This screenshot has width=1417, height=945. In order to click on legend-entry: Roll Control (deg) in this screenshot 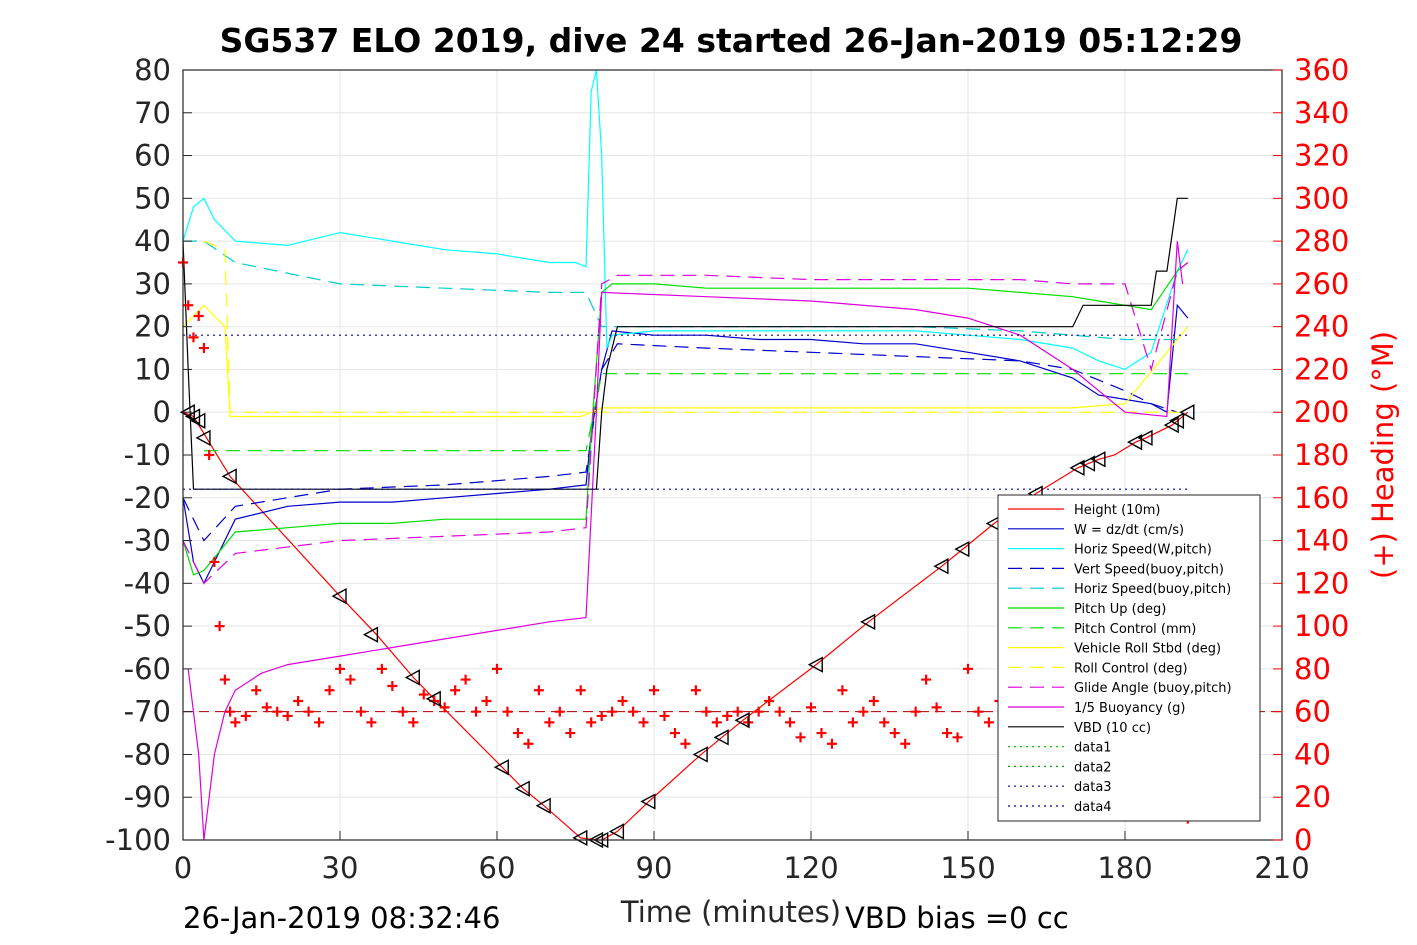, I will do `click(1131, 668)`.